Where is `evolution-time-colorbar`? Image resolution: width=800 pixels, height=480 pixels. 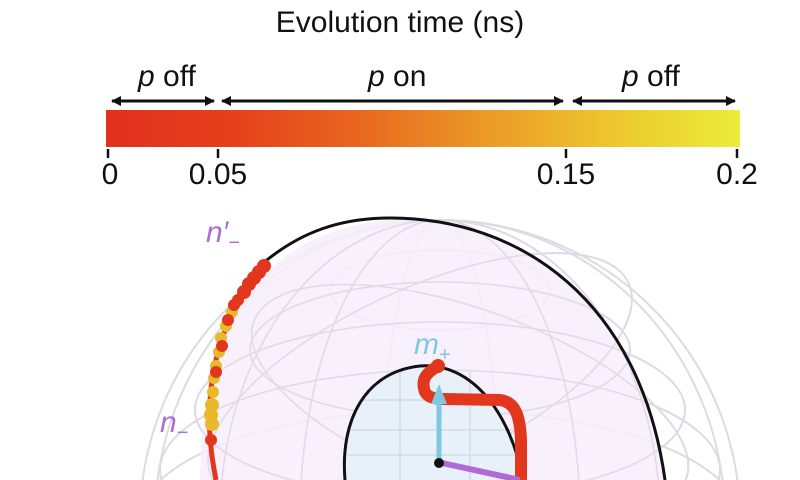 evolution-time-colorbar is located at coordinates (423, 128).